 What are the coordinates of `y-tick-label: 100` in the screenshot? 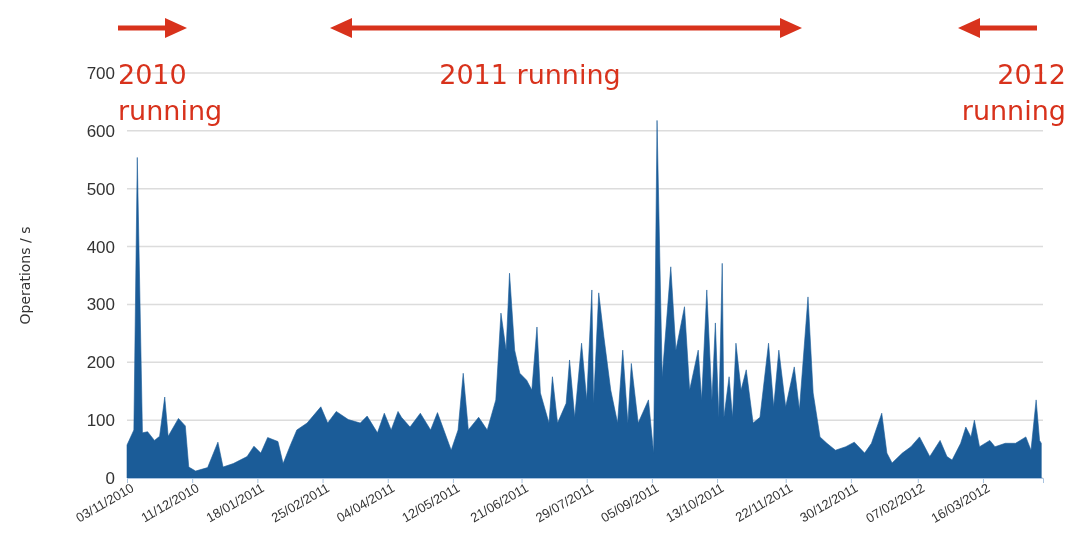 It's located at (100, 421).